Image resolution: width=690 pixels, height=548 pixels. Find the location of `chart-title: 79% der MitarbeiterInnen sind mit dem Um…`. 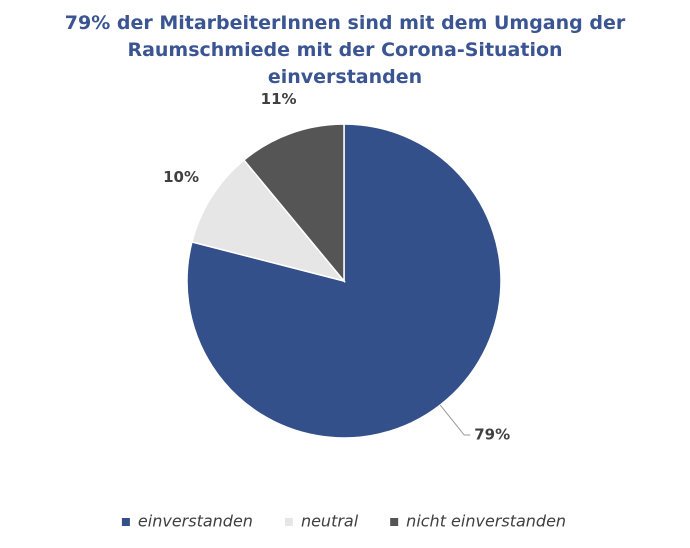

chart-title: 79% der MitarbeiterInnen sind mit dem Um… is located at coordinates (345, 50).